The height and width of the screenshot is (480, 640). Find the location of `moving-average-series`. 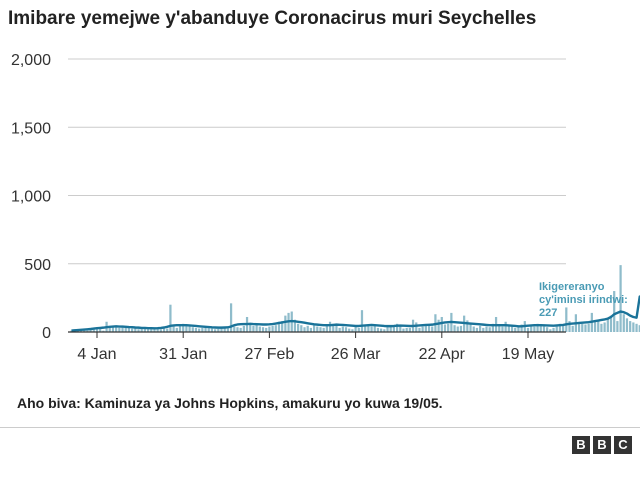

moving-average-series is located at coordinates (355, 313).